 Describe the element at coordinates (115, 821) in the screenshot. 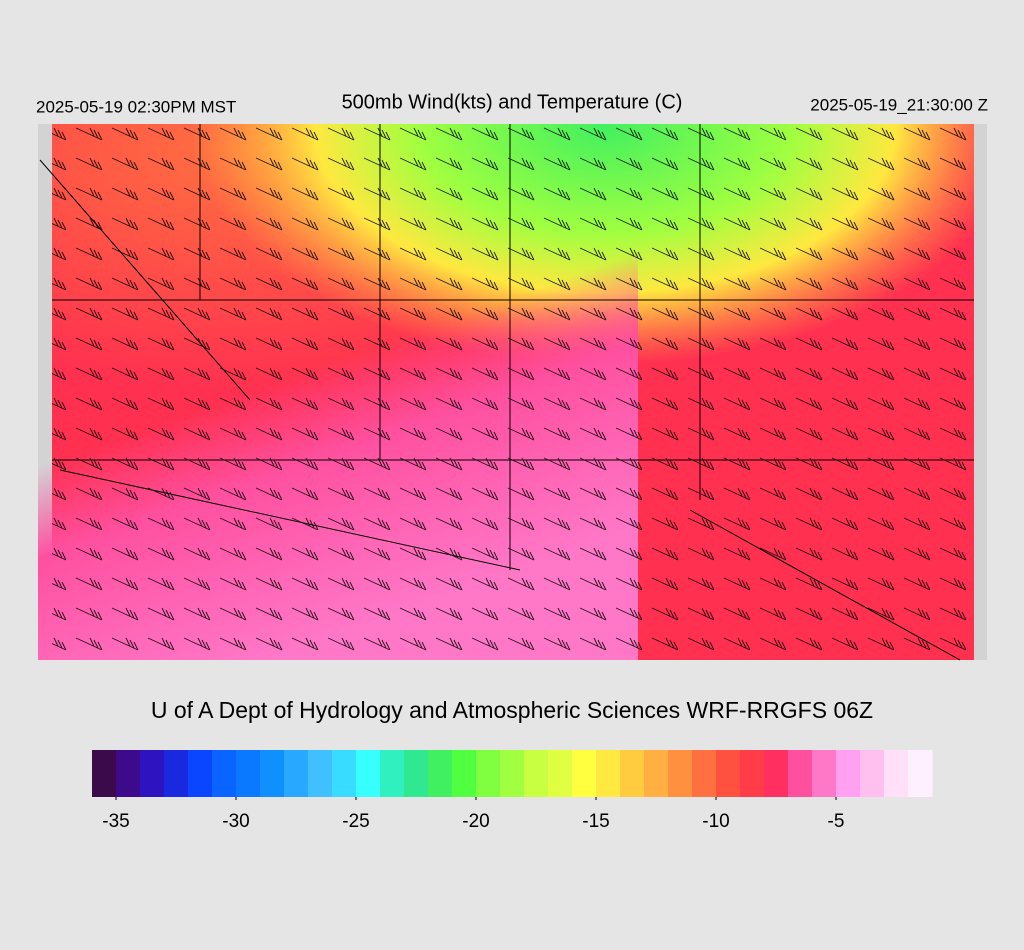

I see `colorbar-tick-label: -35` at that location.